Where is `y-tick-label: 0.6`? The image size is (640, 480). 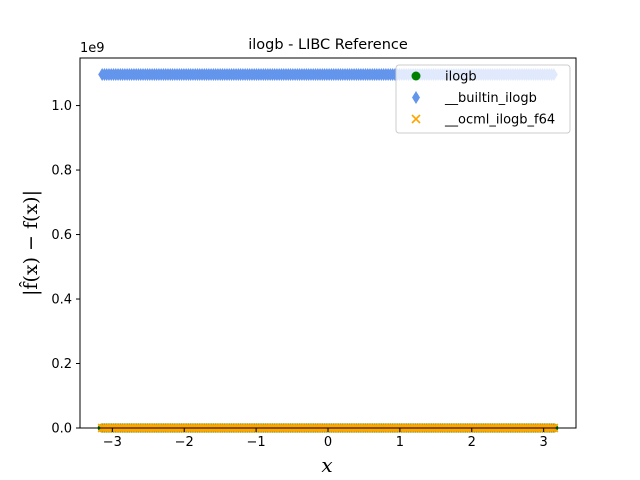 y-tick-label: 0.6 is located at coordinates (61, 235).